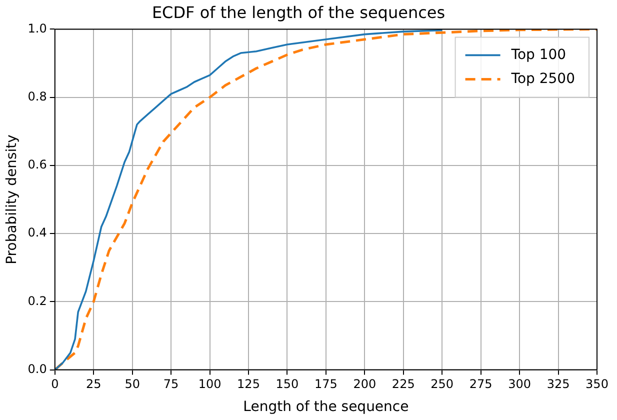 Image resolution: width=617 pixels, height=420 pixels. What do you see at coordinates (12, 199) in the screenshot?
I see `y-axis-title: Probability density` at bounding box center [12, 199].